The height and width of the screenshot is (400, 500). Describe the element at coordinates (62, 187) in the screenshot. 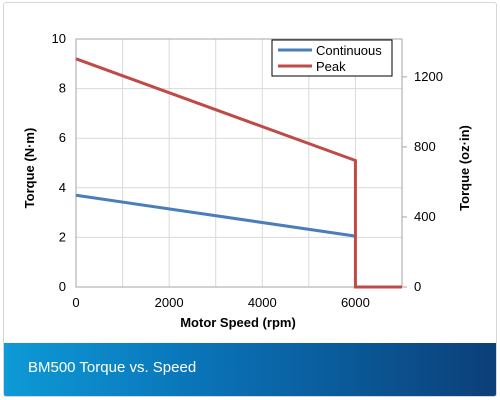

I see `y-tick-label: 4` at that location.